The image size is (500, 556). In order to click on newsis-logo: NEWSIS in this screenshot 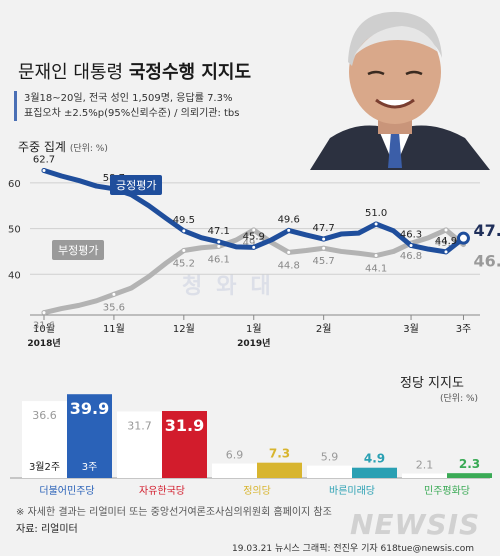, I will do `click(415, 524)`.